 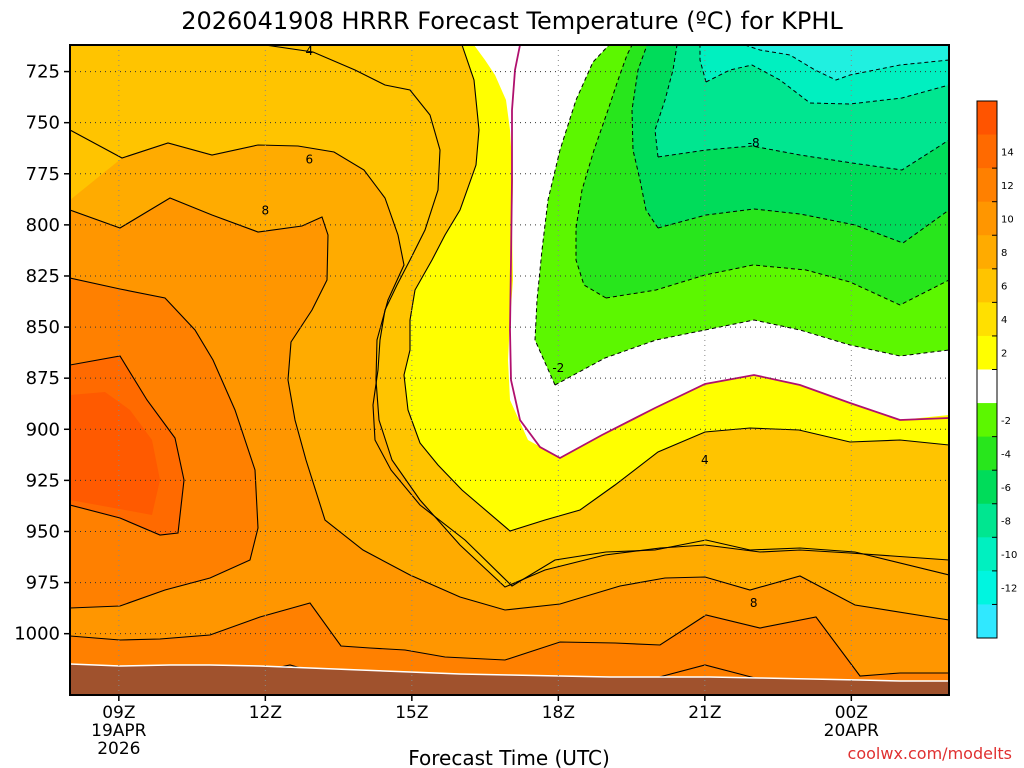 What do you see at coordinates (309, 51) in the screenshot?
I see `contour-label-0: 4` at bounding box center [309, 51].